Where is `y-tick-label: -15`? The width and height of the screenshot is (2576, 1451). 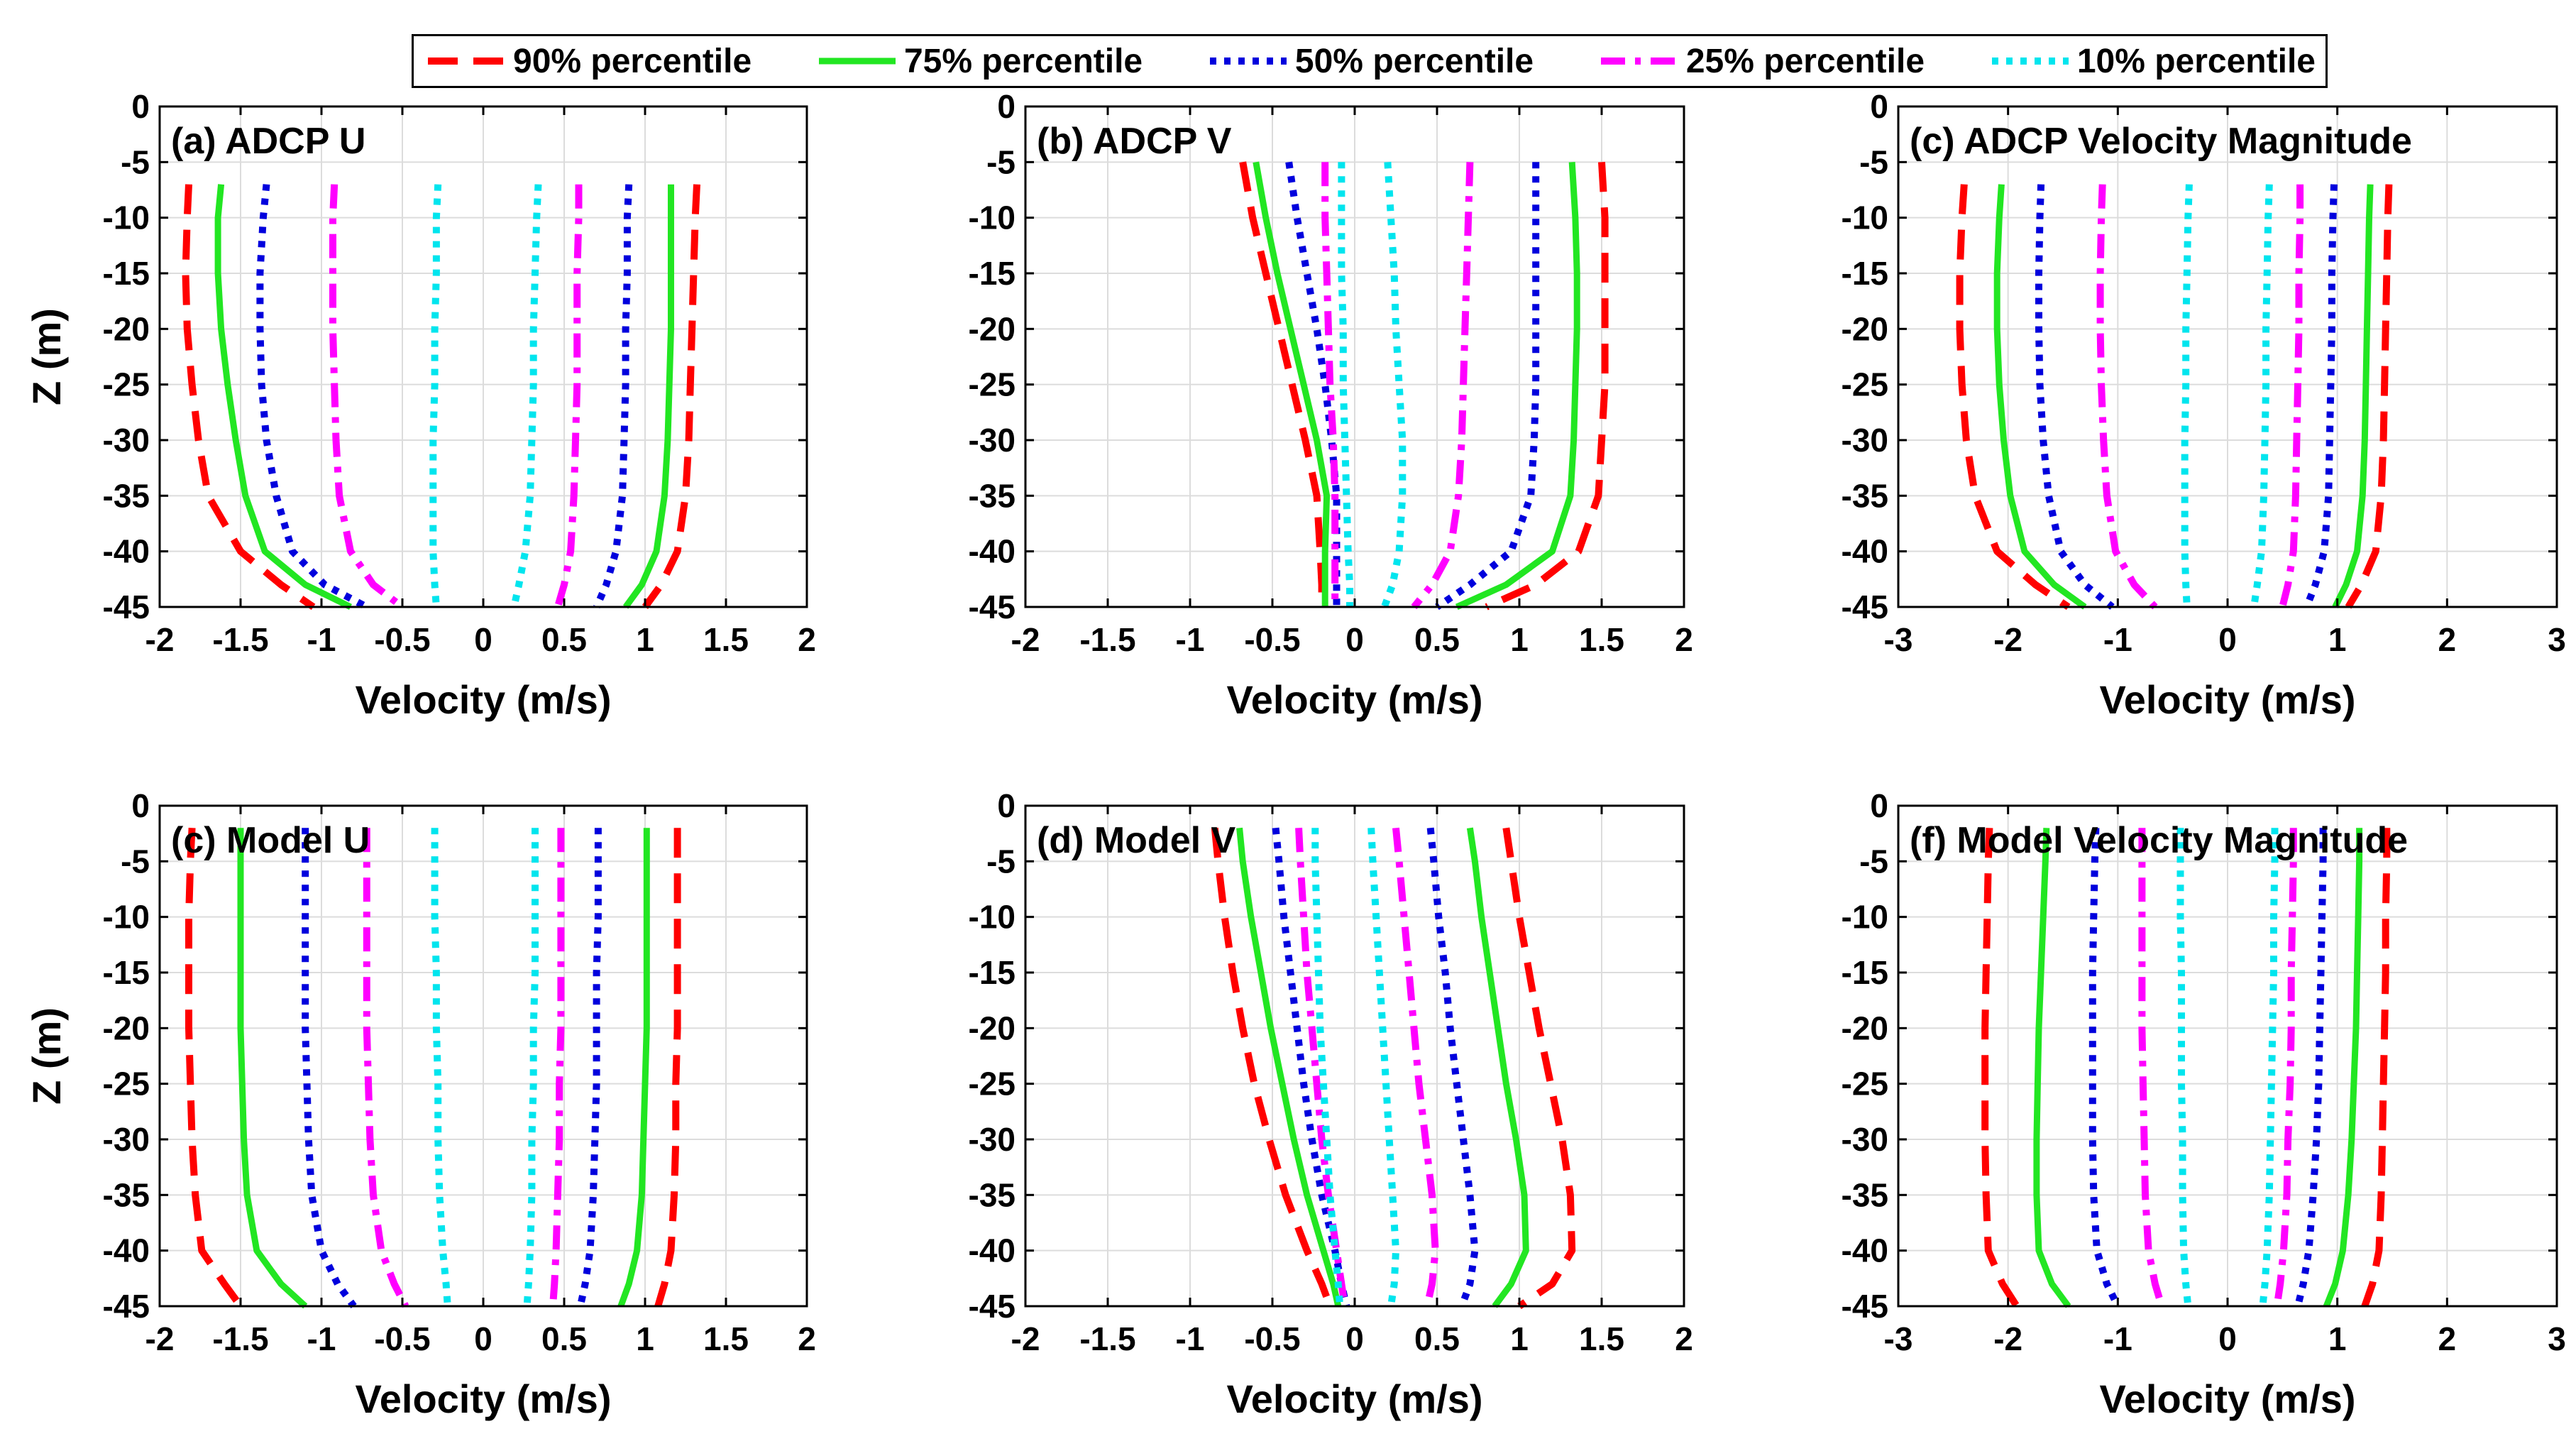 y-tick-label: -15 is located at coordinates (992, 273).